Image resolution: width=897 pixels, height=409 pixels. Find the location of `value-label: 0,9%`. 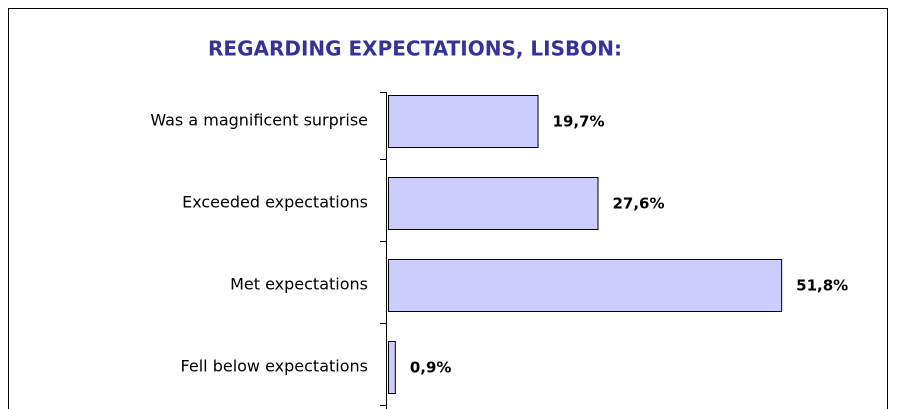

value-label: 0,9% is located at coordinates (431, 368).